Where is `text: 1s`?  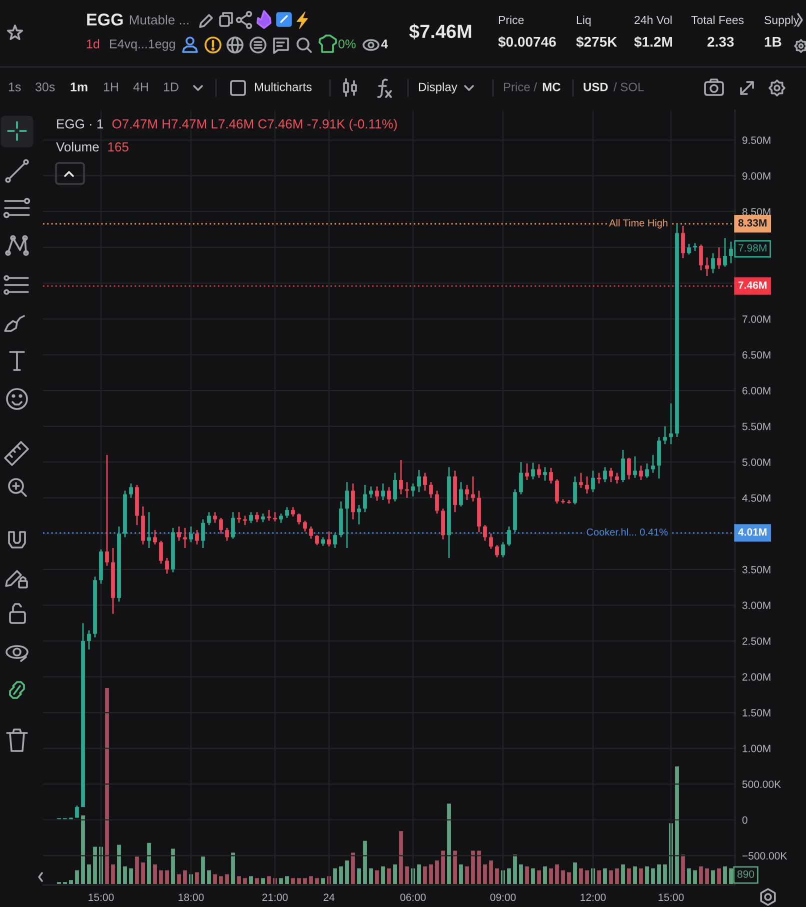 text: 1s is located at coordinates (14, 87).